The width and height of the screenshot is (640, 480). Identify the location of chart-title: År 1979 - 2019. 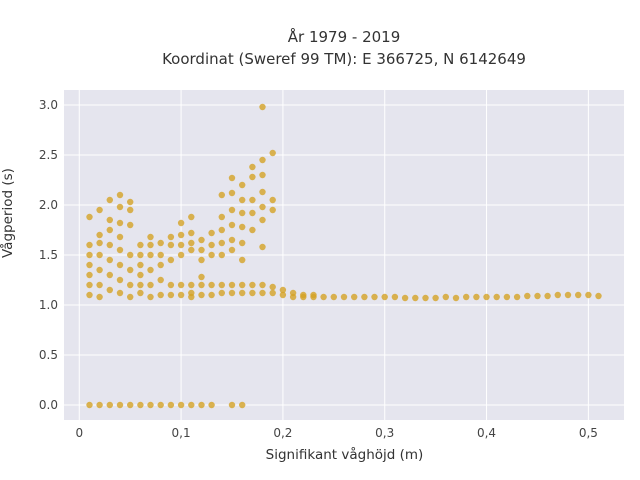
(344, 37).